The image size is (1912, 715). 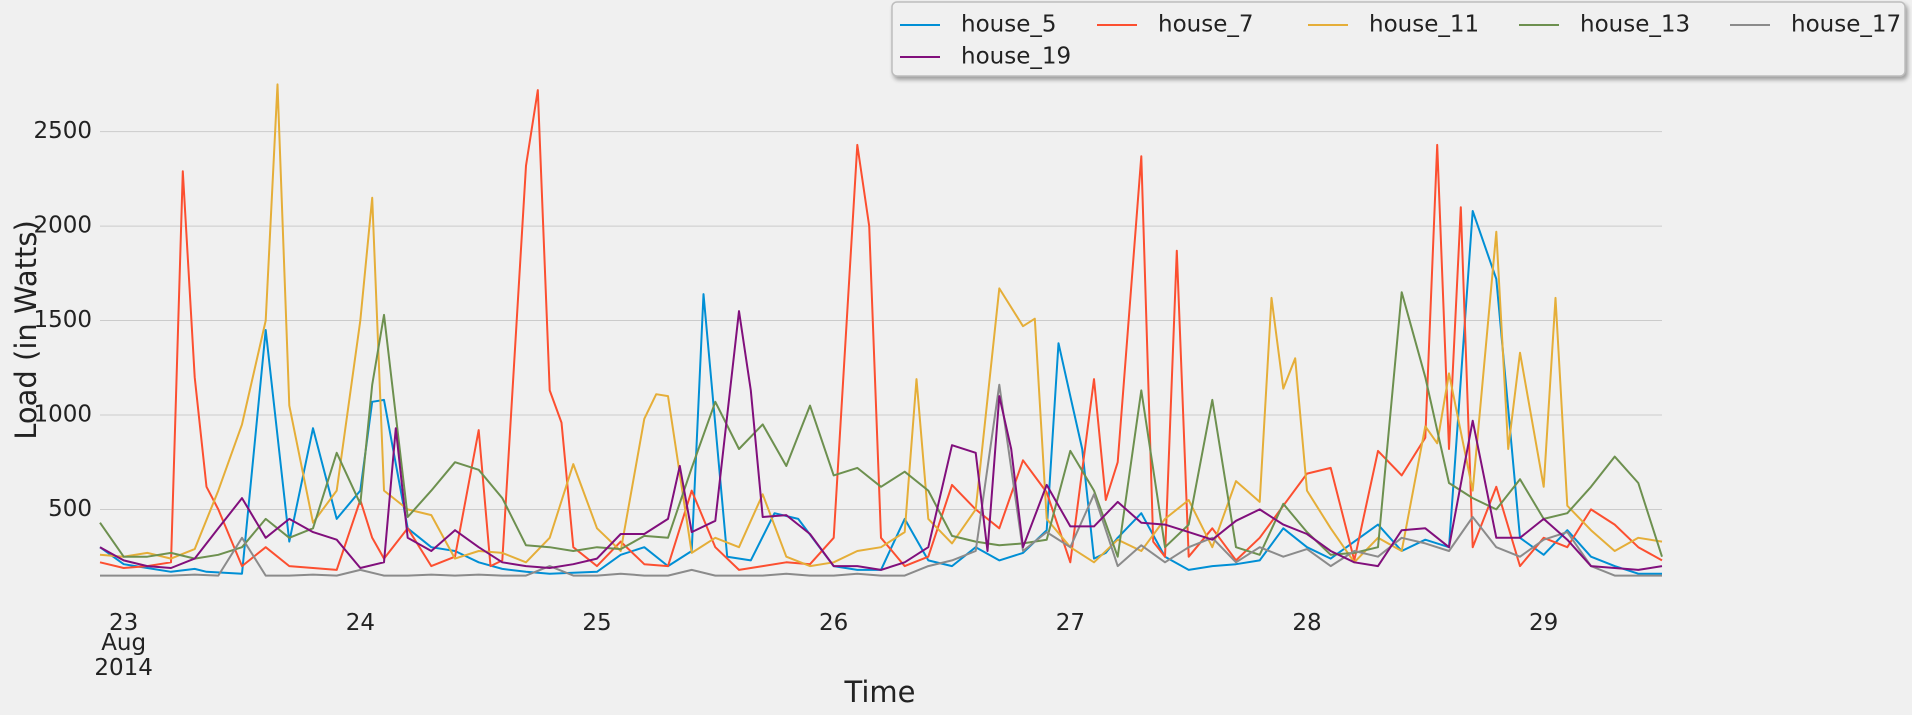 I want to click on x-tick-sublabel: Aug, so click(x=123, y=643).